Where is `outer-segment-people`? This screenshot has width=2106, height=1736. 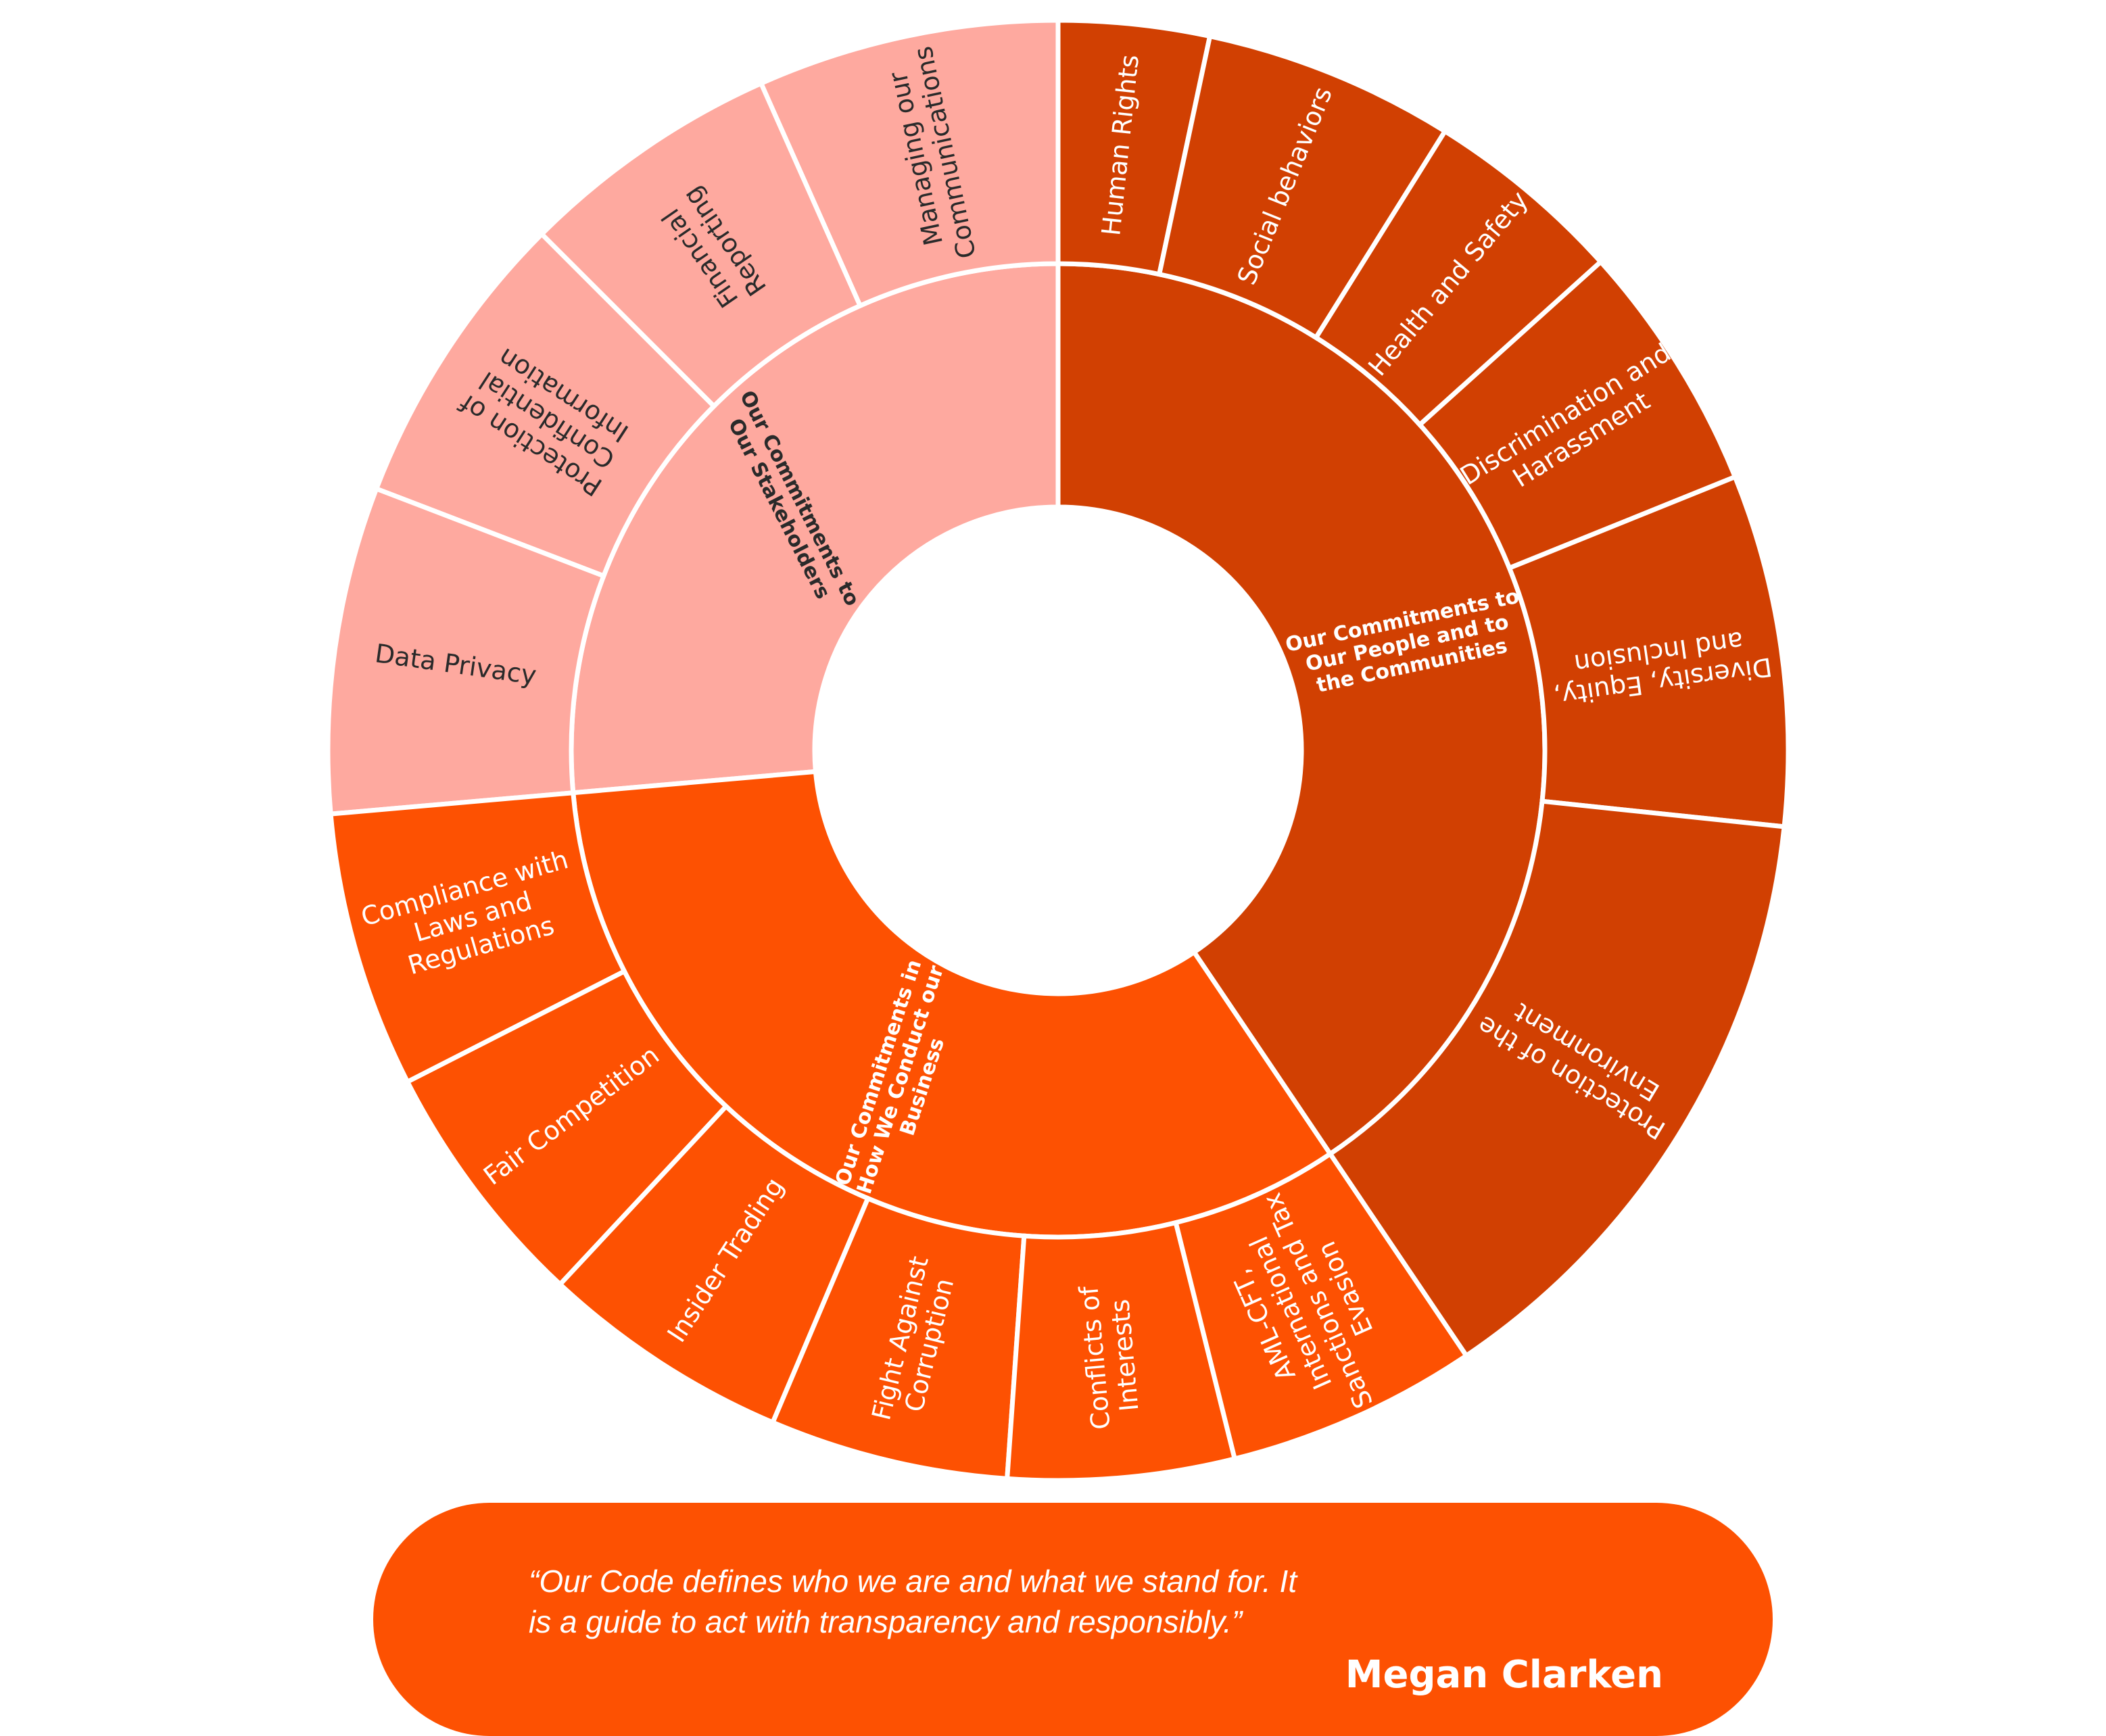 outer-segment-people is located at coordinates (1556, 1078).